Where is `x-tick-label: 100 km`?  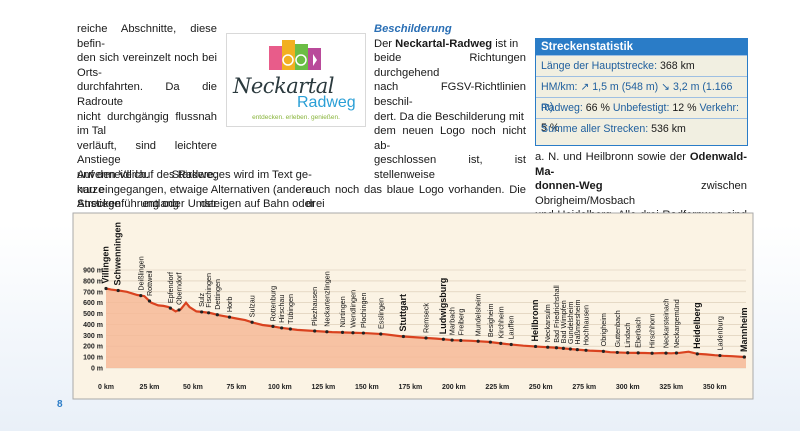 x-tick-label: 100 km is located at coordinates (280, 387).